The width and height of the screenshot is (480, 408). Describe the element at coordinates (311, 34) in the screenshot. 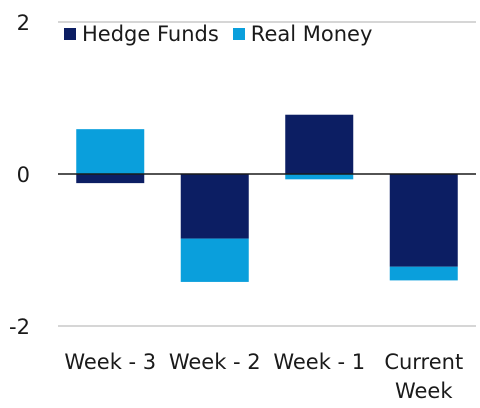

I see `legend-label-real-money: Real Money` at that location.